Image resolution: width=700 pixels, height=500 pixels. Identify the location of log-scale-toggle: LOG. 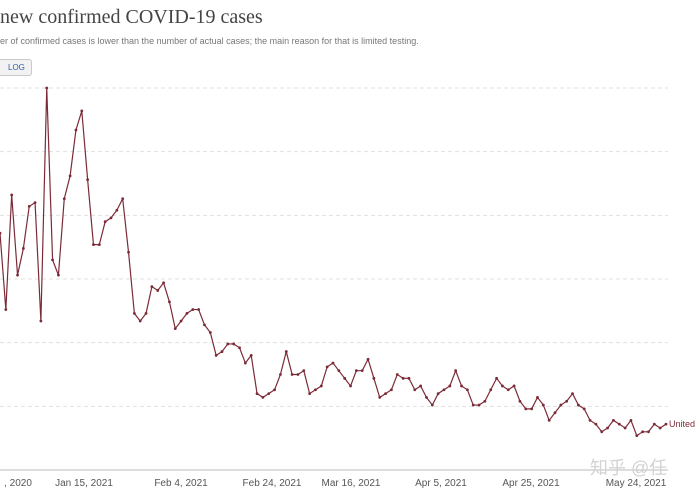
(16, 67).